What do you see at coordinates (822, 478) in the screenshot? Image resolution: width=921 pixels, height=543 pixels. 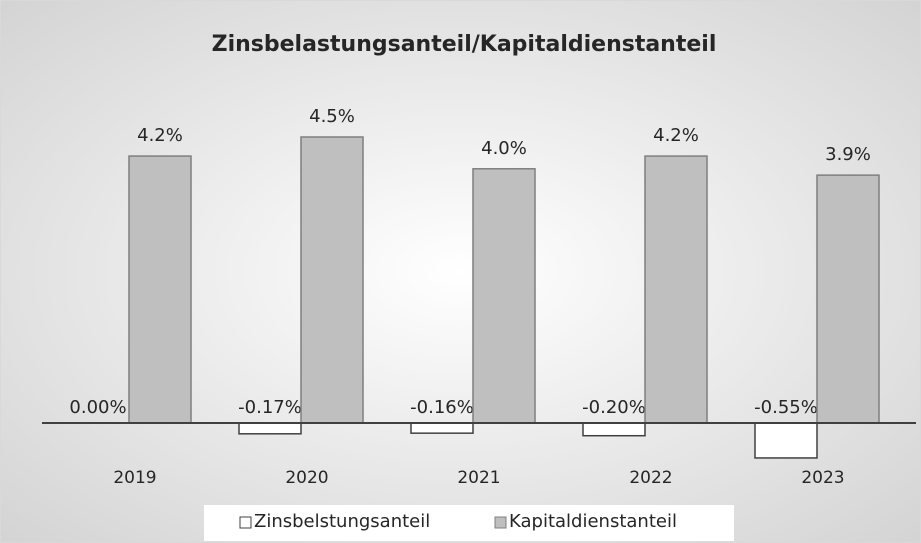 I see `x-tick-label: 2023` at bounding box center [822, 478].